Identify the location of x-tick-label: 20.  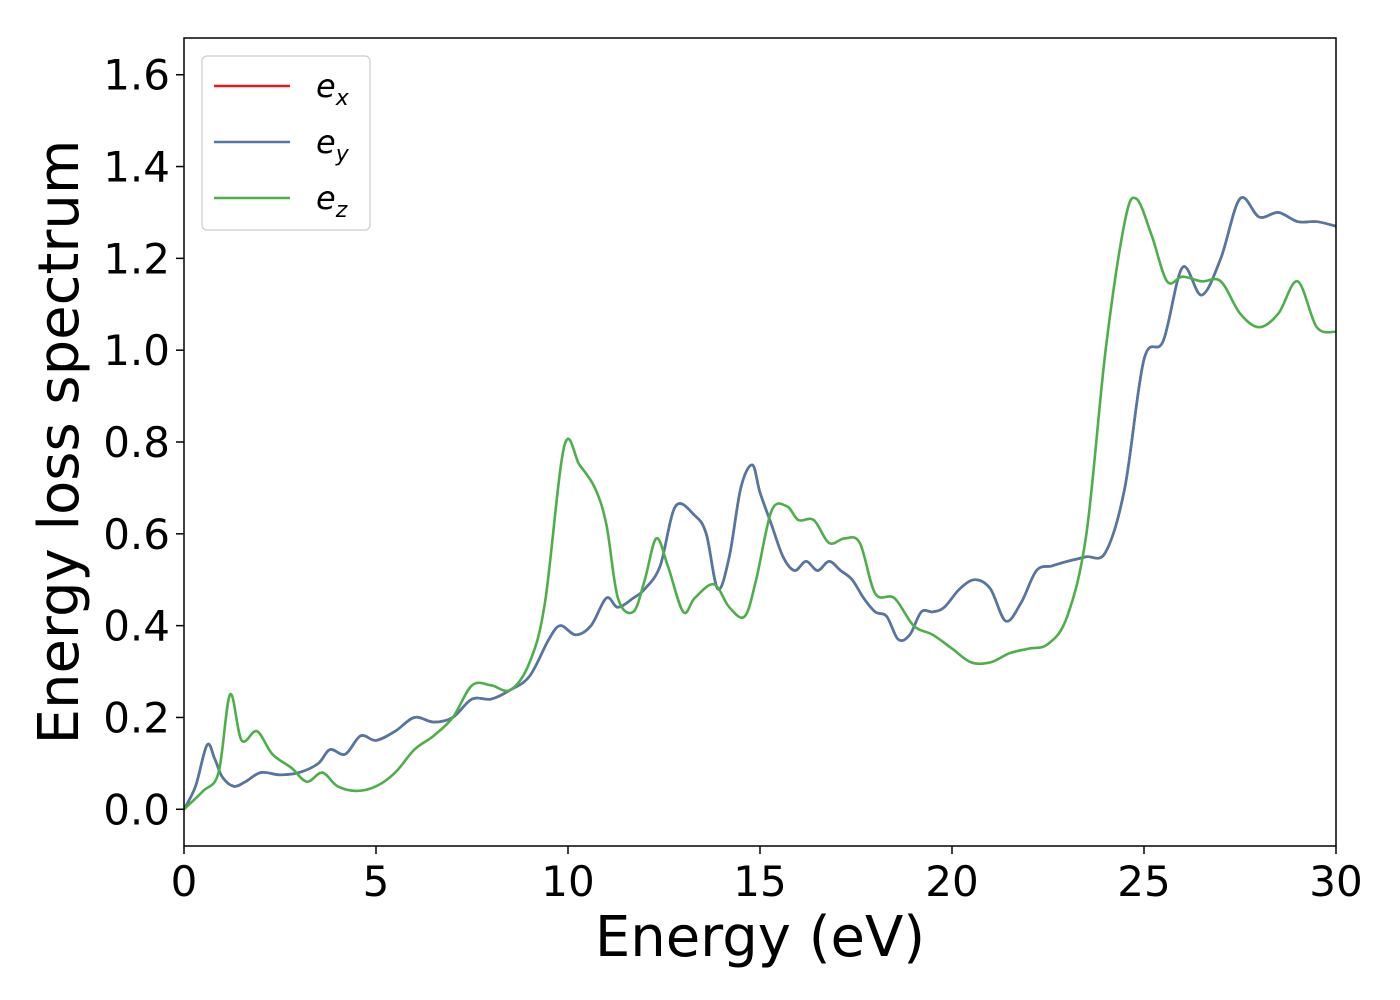
(951, 881).